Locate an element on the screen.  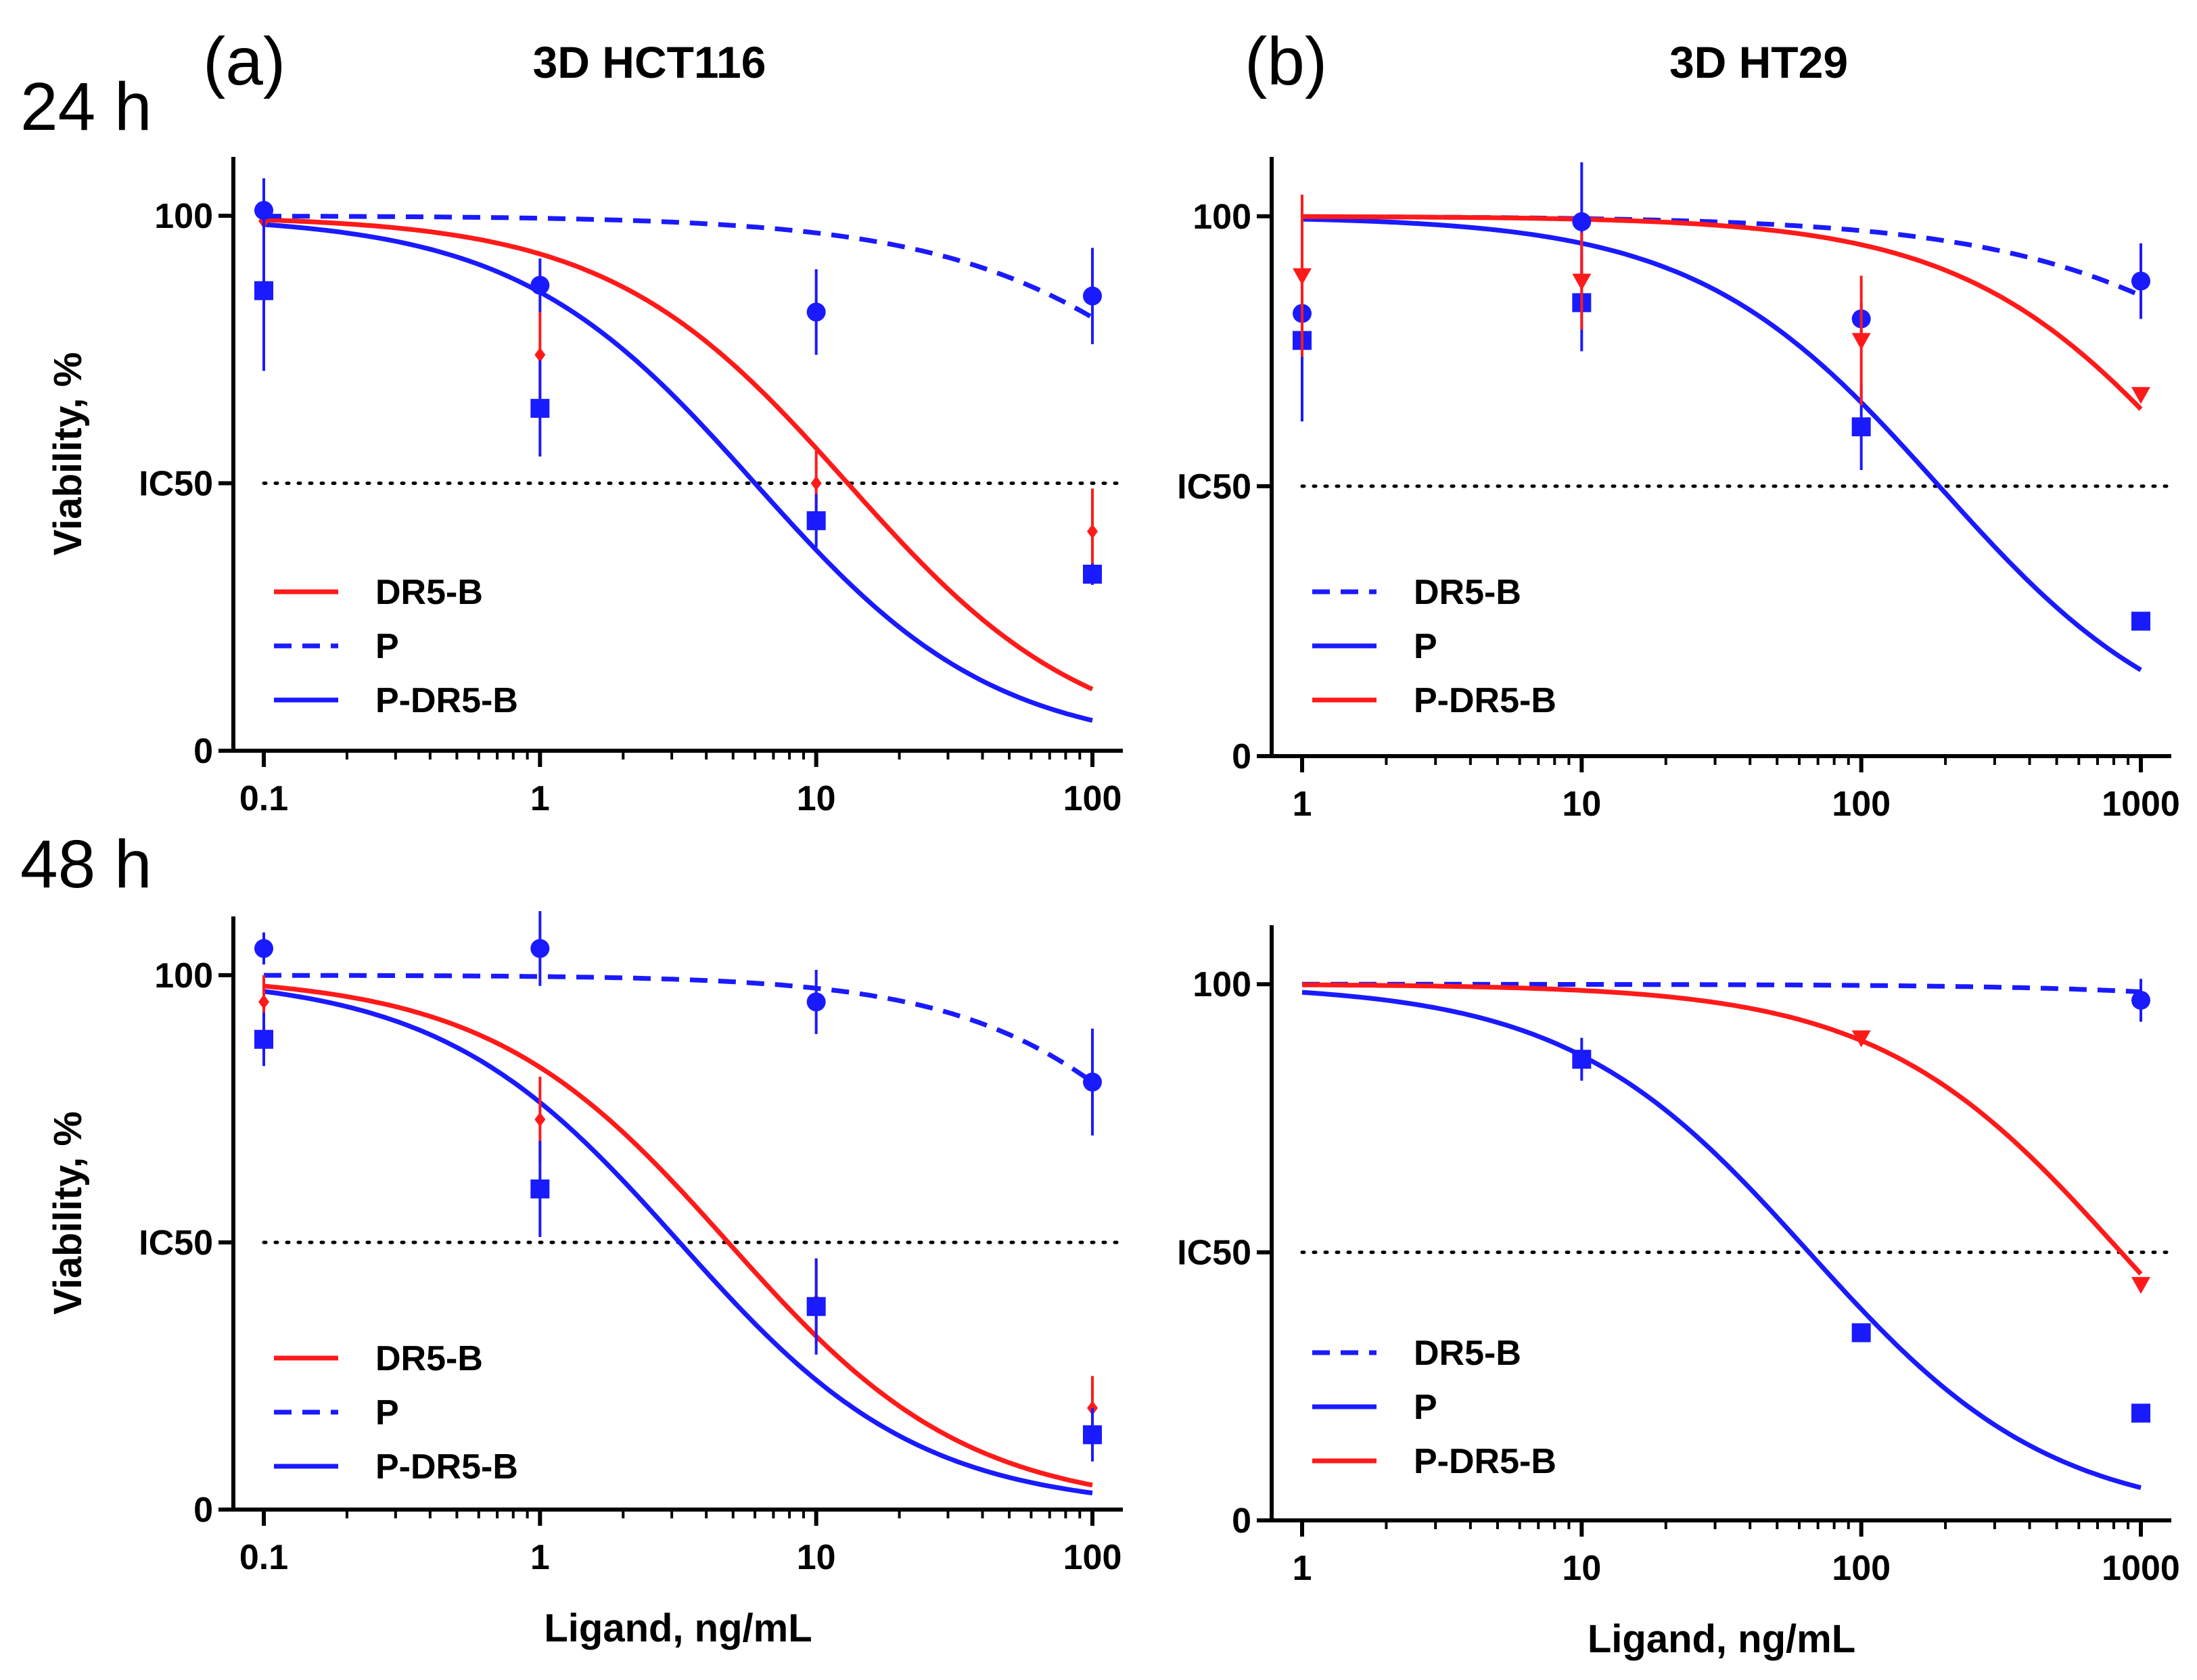
ht29-48h-x-tick-label: 1000 is located at coordinates (2141, 1569).